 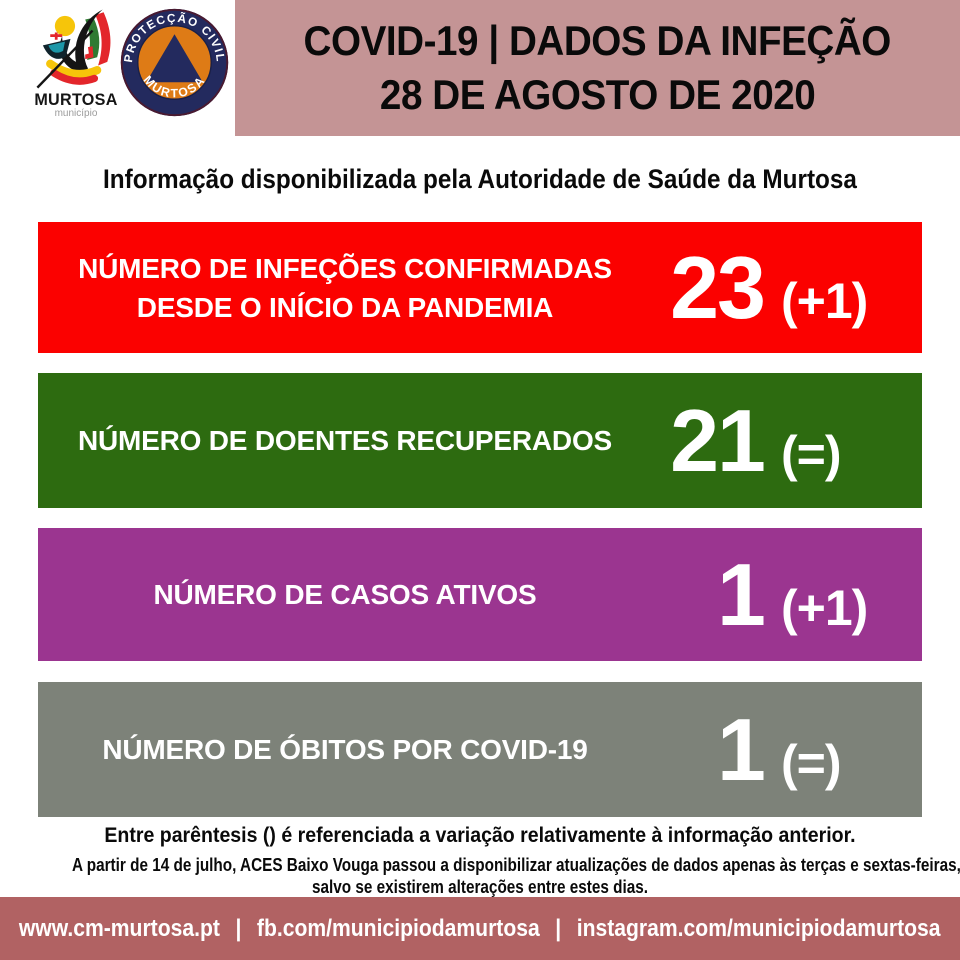 I want to click on stat-value: 1 (=), so click(x=787, y=750).